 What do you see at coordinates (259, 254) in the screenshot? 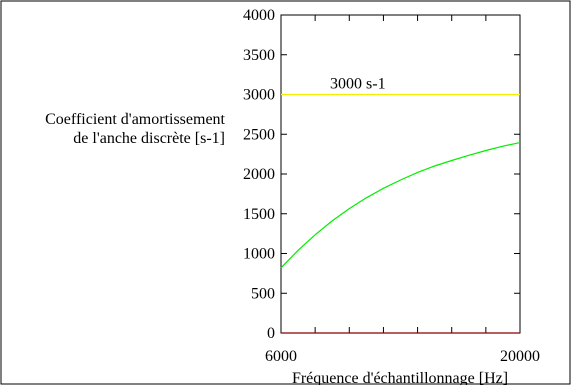
I see `y-tick-label: 1000` at bounding box center [259, 254].